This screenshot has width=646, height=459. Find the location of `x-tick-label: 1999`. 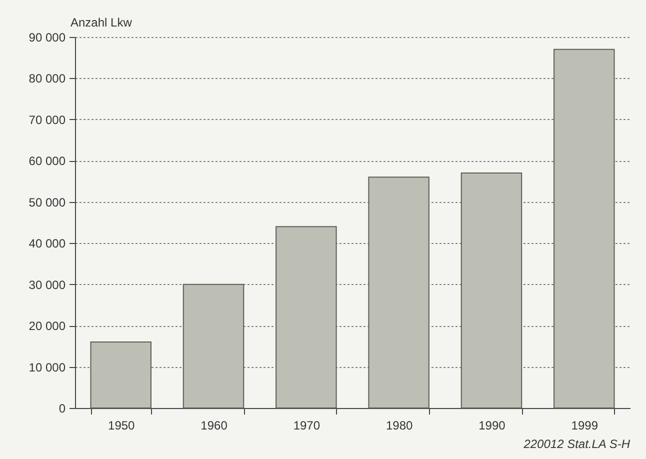

x-tick-label: 1999 is located at coordinates (584, 425).